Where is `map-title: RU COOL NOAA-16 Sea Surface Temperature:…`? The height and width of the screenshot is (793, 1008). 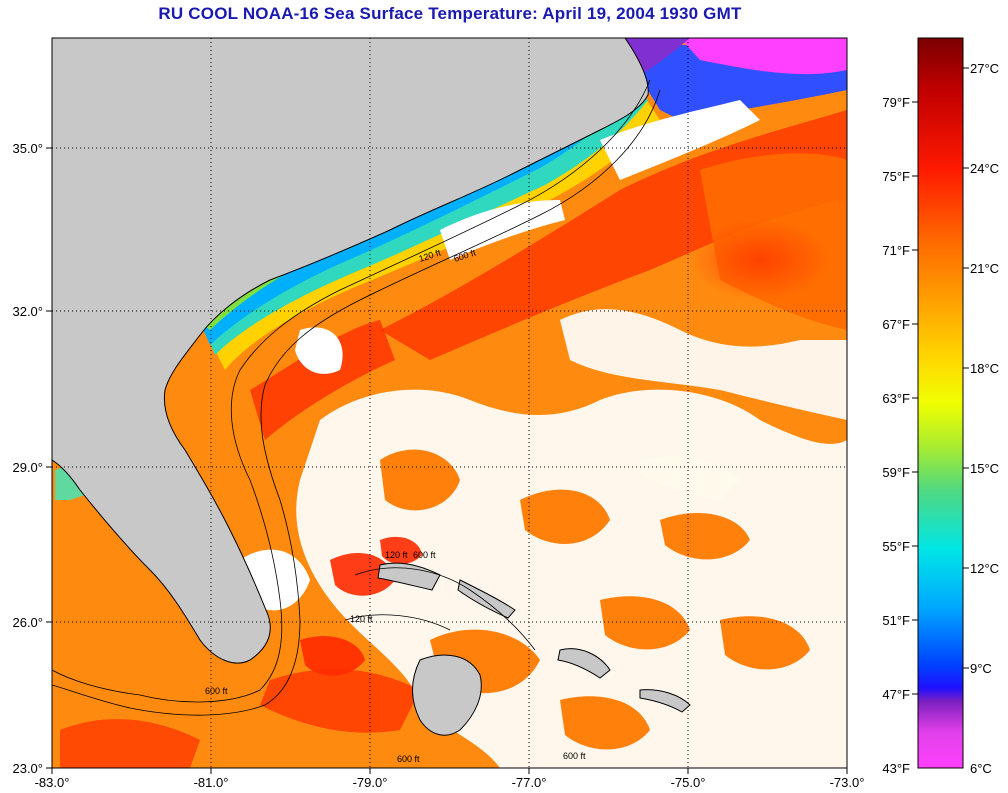
map-title: RU COOL NOAA-16 Sea Surface Temperature:… is located at coordinates (450, 13).